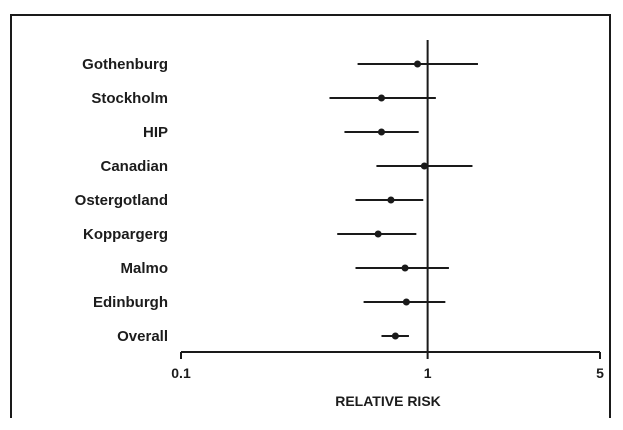 This screenshot has width=623, height=430. Describe the element at coordinates (269, 302) in the screenshot. I see `row-edinburgh: Edinburgh` at that location.